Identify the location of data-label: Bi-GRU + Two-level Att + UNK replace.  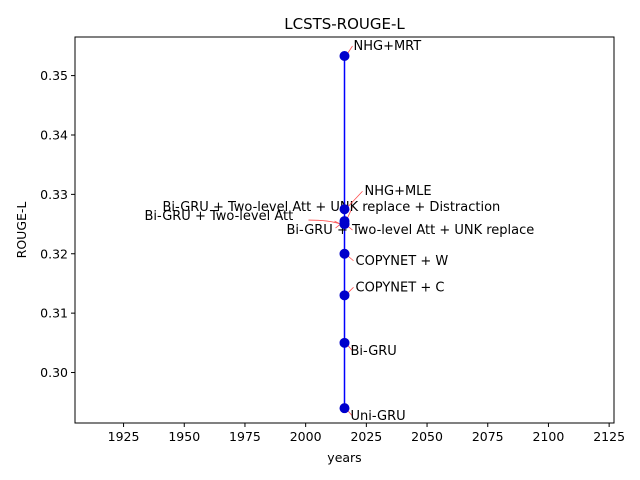
(411, 230).